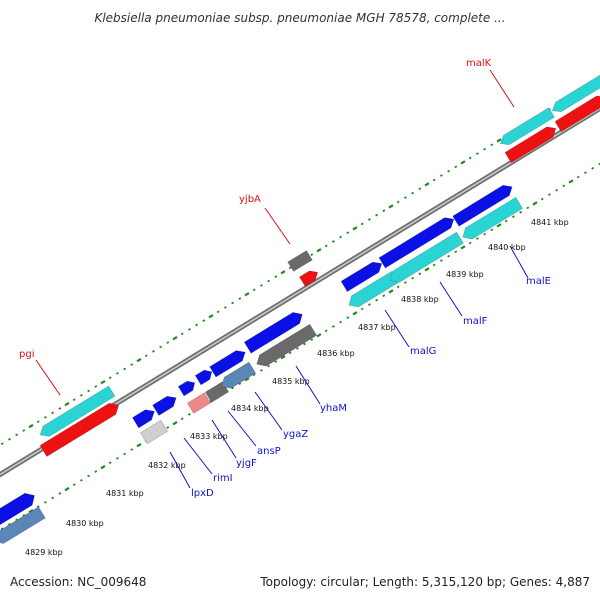  Describe the element at coordinates (26, 354) in the screenshot. I see `gene-label-pgi: pgi` at that location.